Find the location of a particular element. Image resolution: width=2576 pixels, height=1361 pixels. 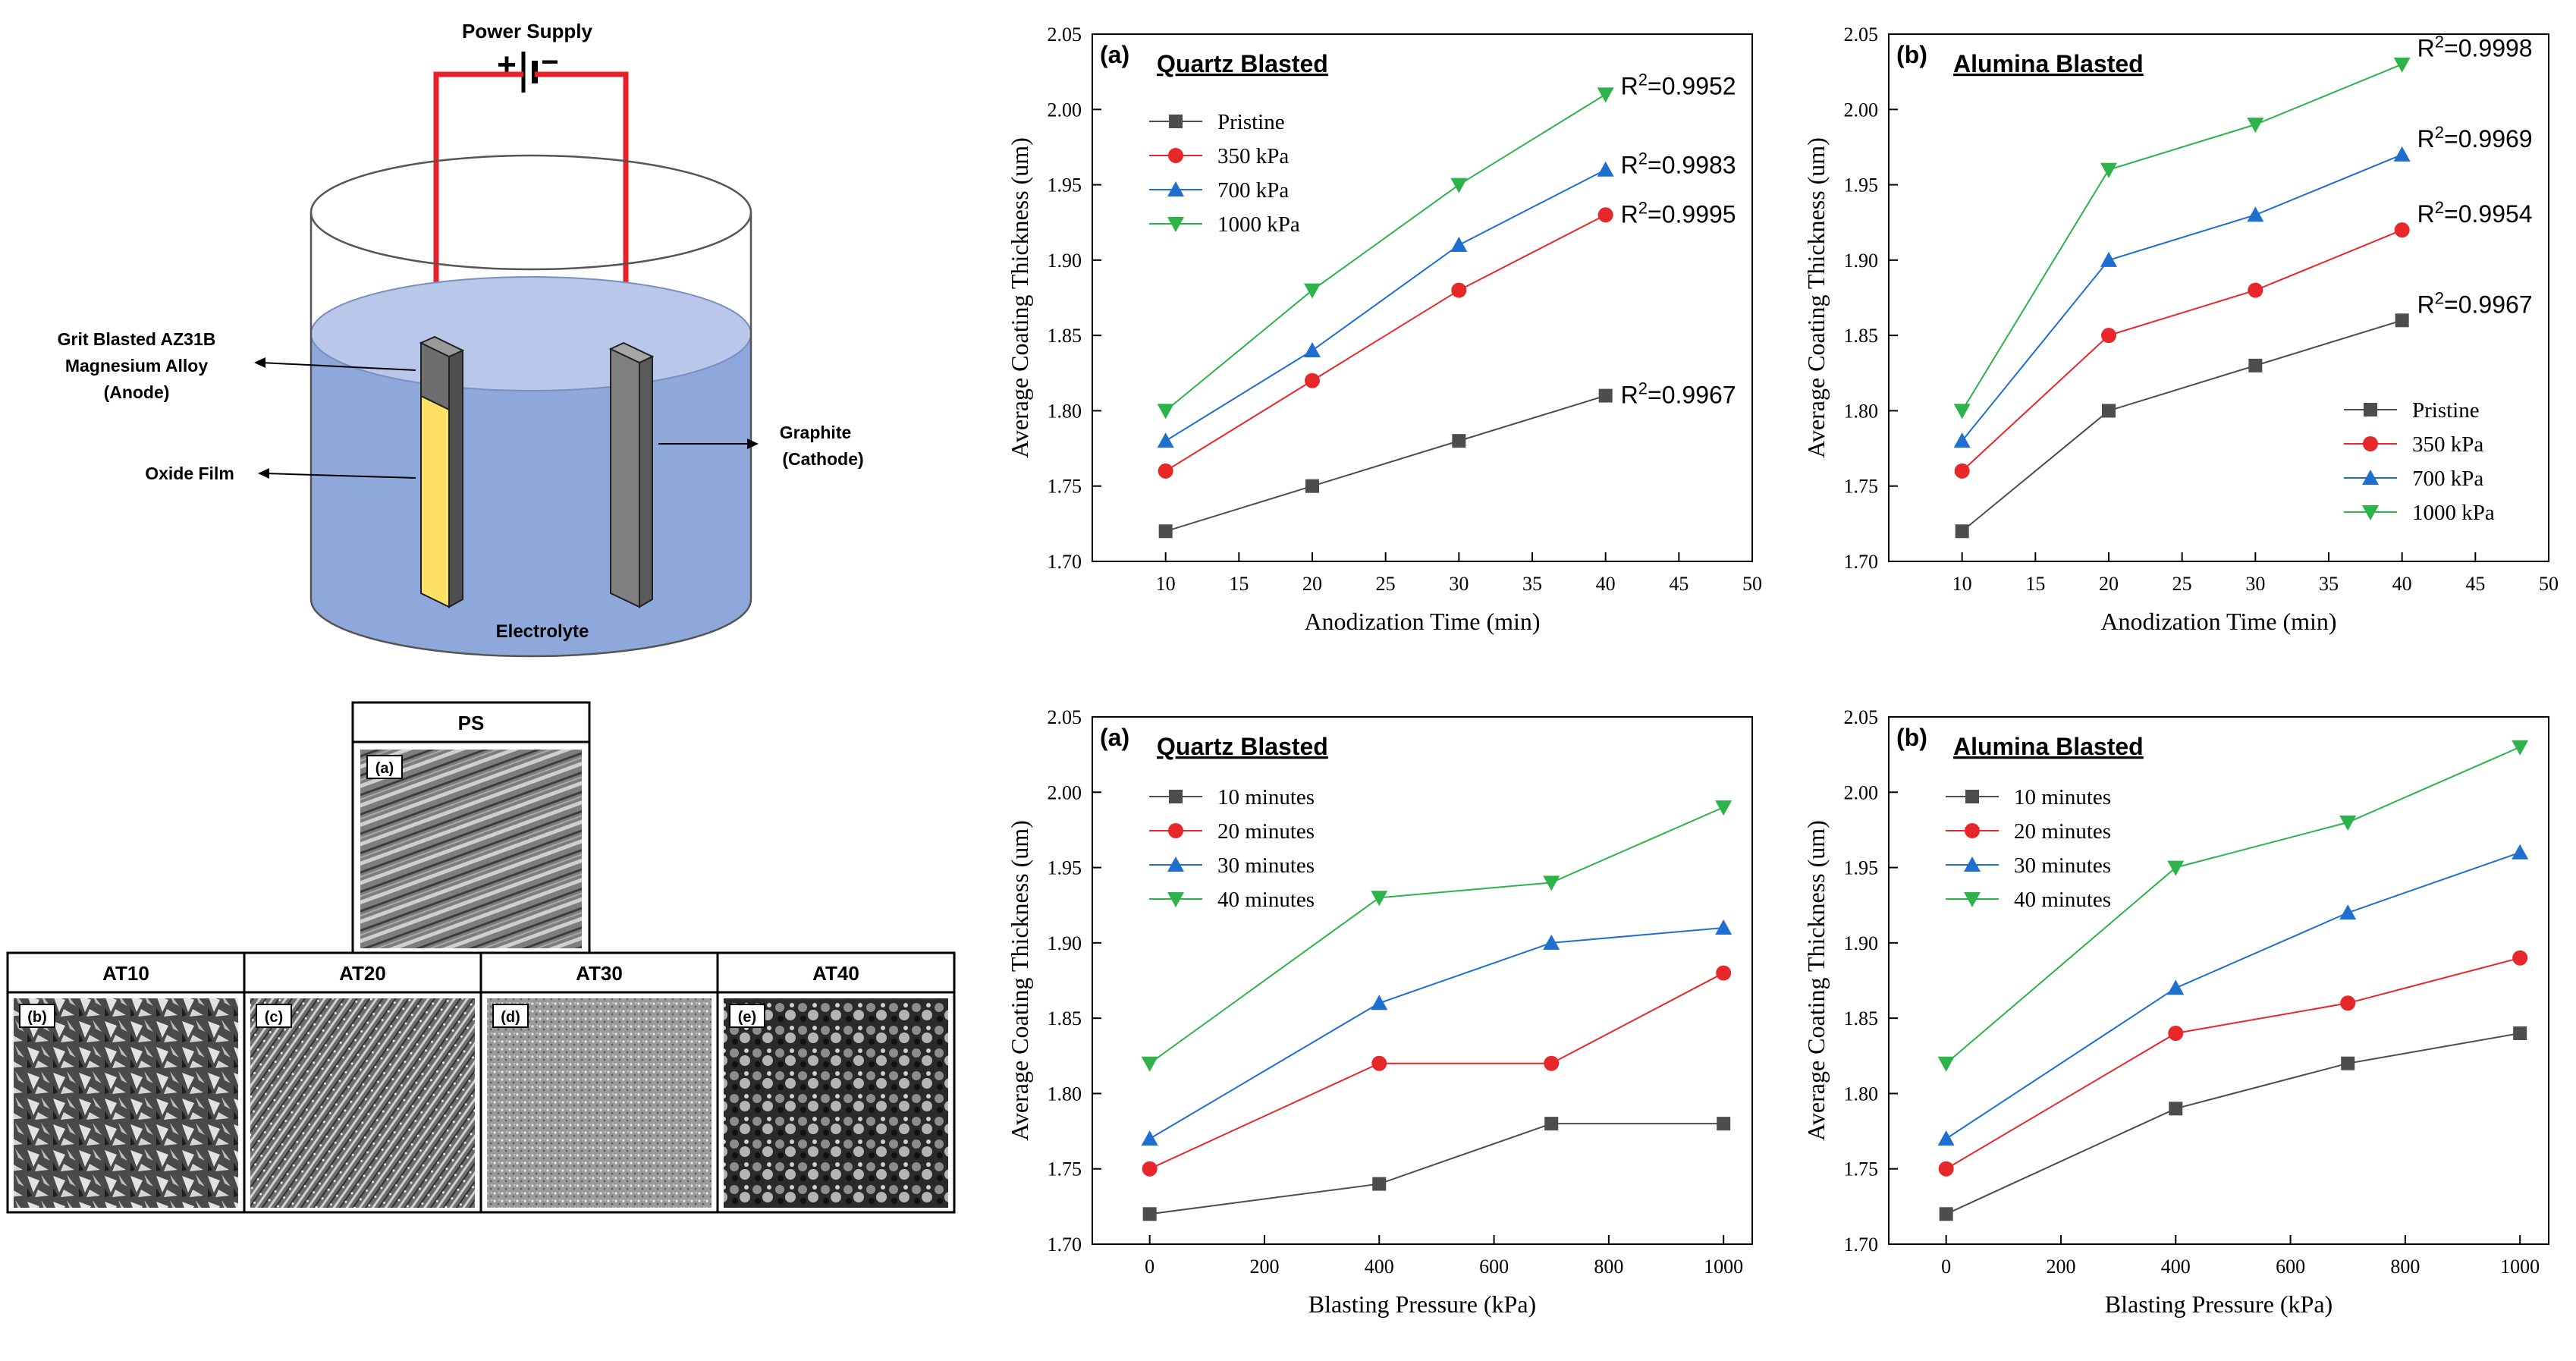

series-40-minutes is located at coordinates (2233, 906).